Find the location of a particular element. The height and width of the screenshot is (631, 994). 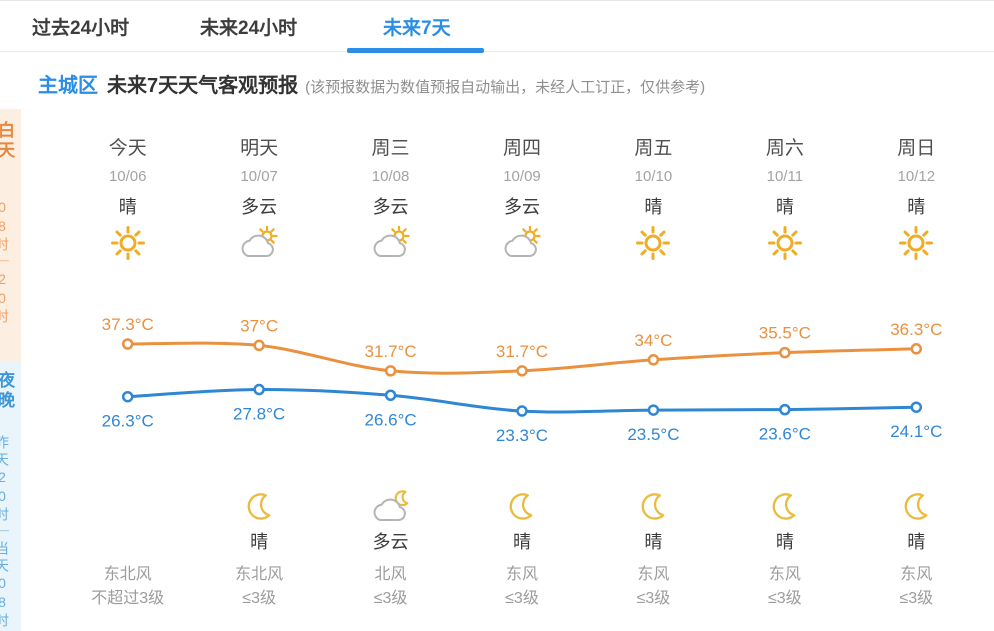

tab-next-7-days: 未来7天 is located at coordinates (415, 27).